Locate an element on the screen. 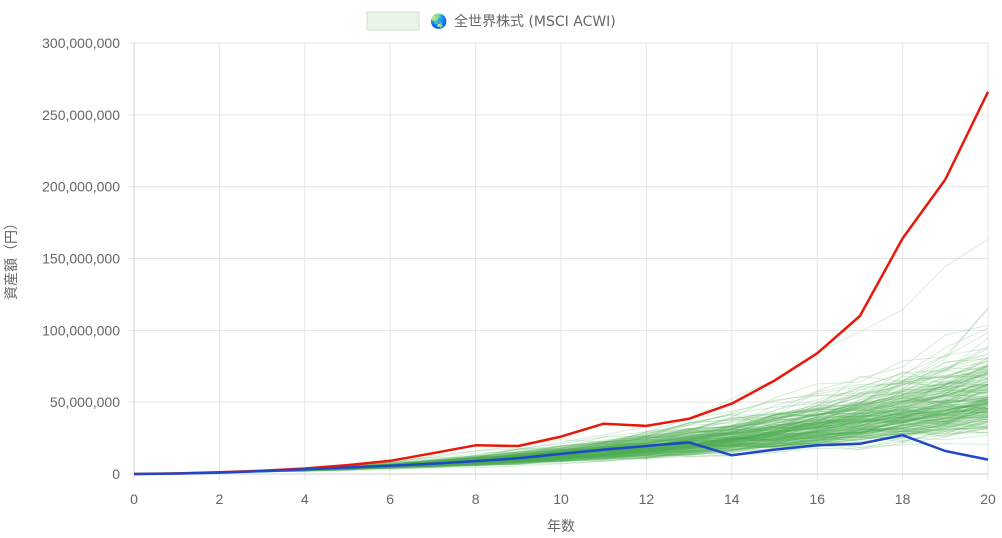 This screenshot has width=1002, height=538. y-tick-label: 250,000,000 is located at coordinates (81, 115).